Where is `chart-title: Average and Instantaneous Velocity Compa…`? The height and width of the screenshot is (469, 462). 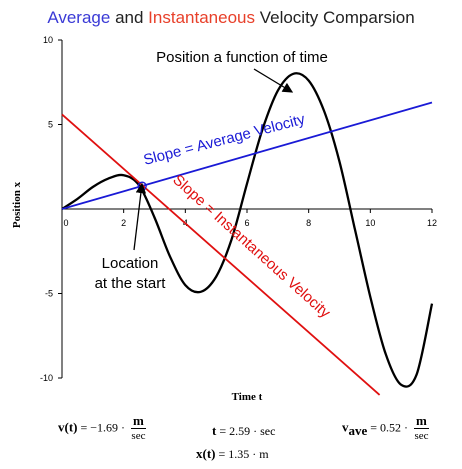
chart-title: Average and Instantaneous Velocity Compa… is located at coordinates (231, 18).